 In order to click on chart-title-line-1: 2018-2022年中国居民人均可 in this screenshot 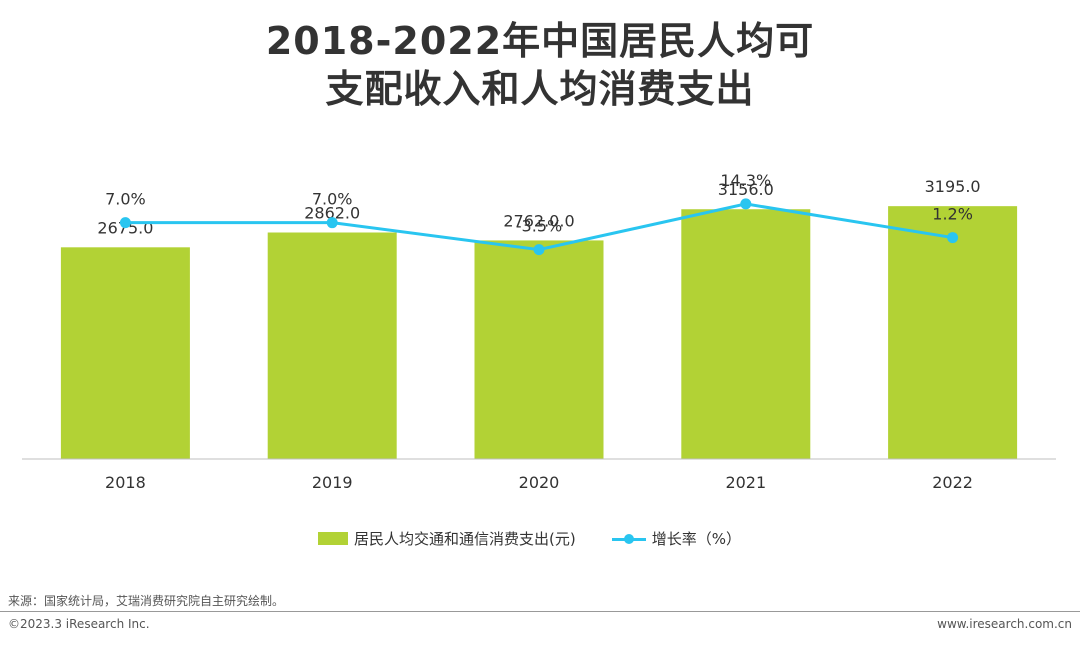, I will do `click(540, 41)`.